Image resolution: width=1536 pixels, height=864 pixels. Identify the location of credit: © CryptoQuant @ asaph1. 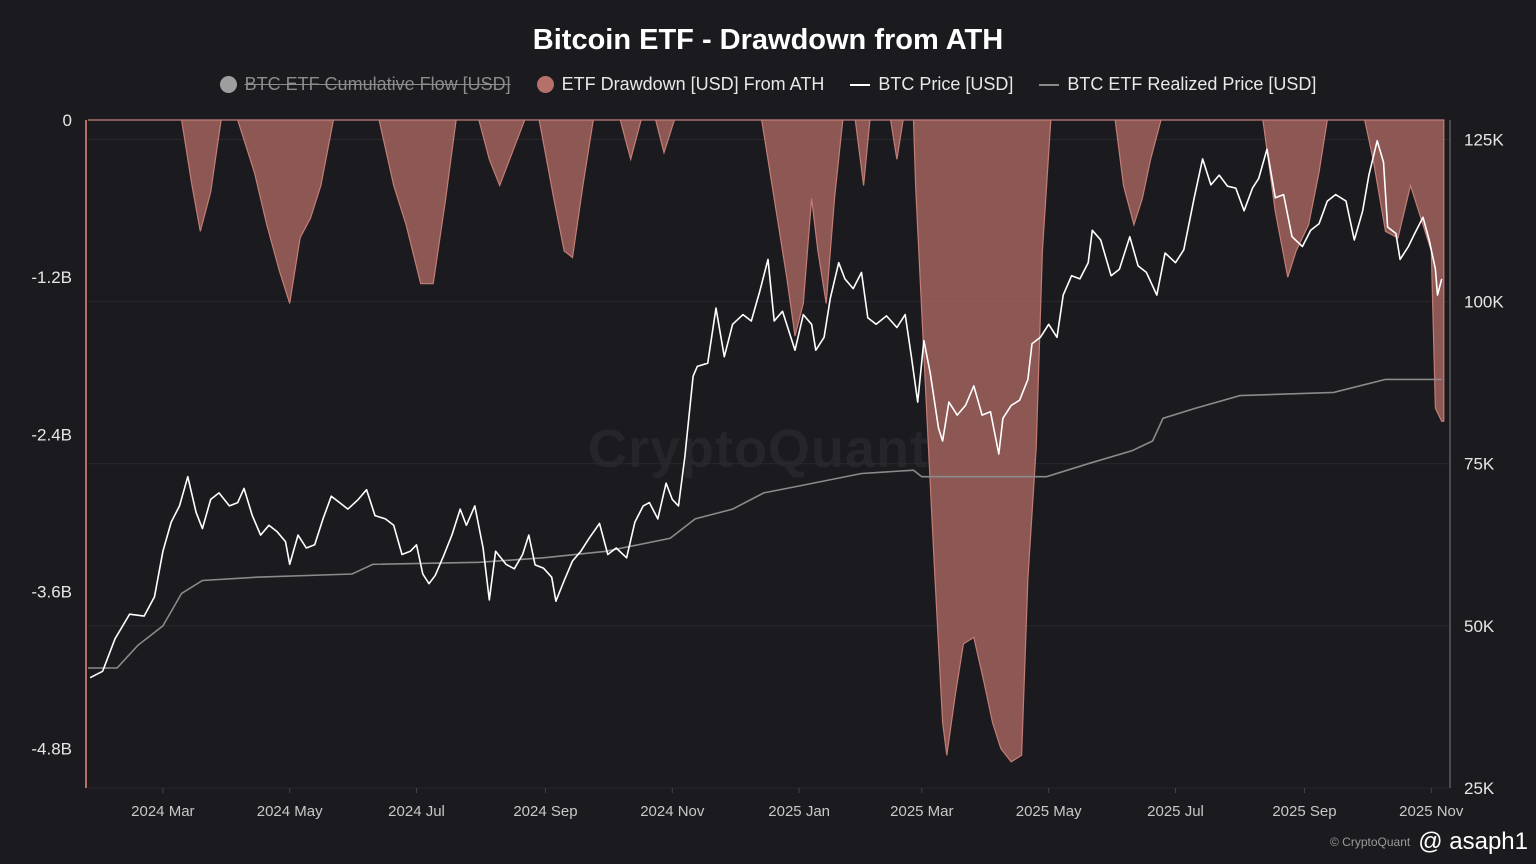
(1429, 842).